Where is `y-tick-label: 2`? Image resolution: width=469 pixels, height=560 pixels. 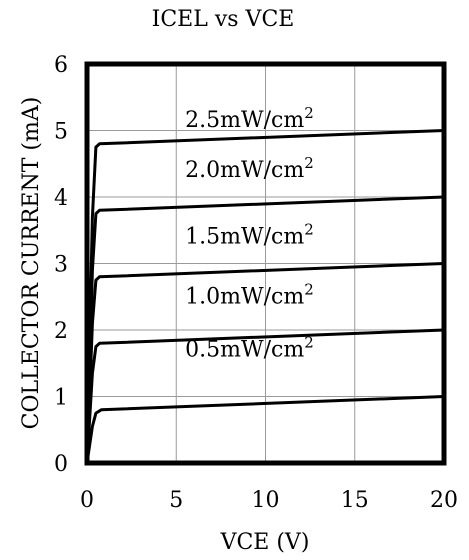
y-tick-label: 2 is located at coordinates (61, 331).